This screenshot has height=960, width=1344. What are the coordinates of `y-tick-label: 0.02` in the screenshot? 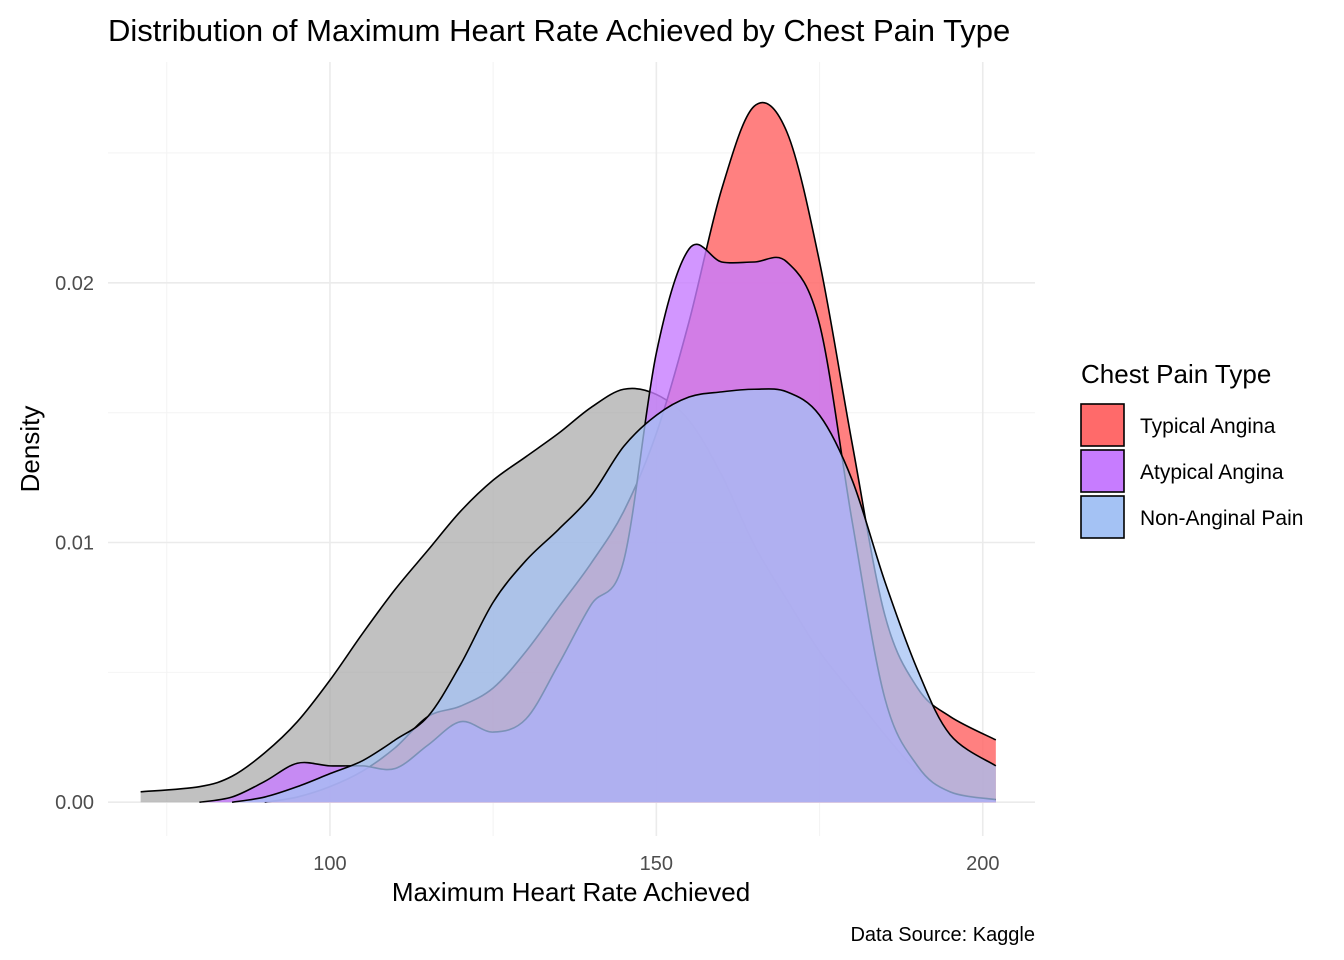 It's located at (74, 284).